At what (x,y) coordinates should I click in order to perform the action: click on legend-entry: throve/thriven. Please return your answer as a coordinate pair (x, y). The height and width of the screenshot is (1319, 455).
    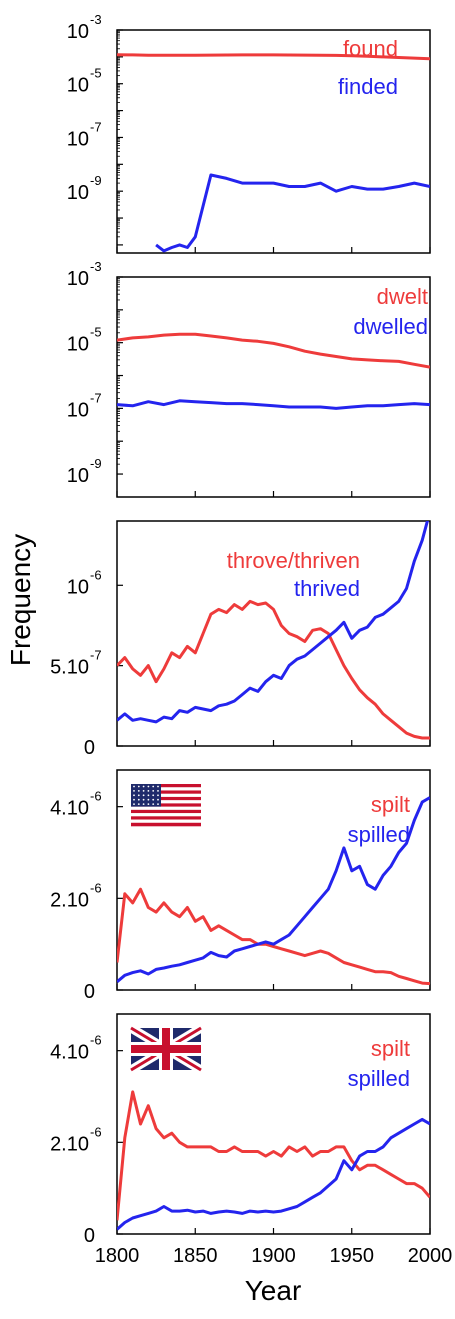
    Looking at the image, I should click on (293, 560).